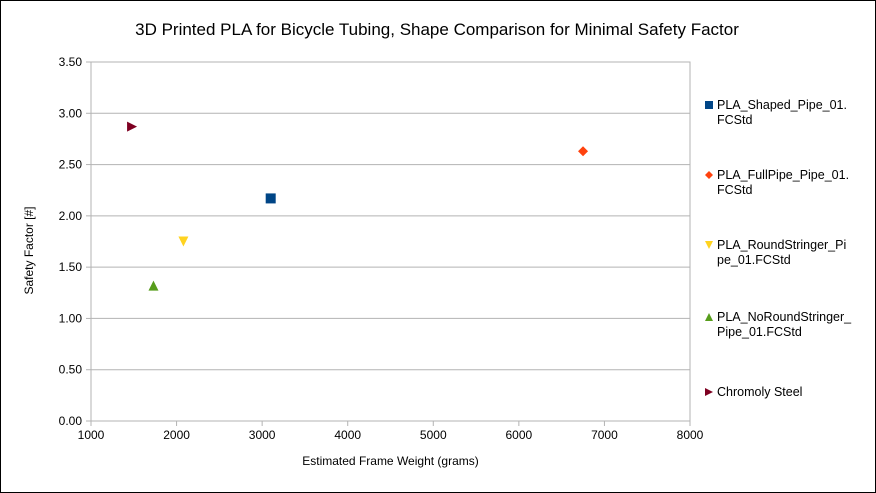 This screenshot has width=876, height=493. What do you see at coordinates (91, 435) in the screenshot?
I see `x-tick-label: 1000` at bounding box center [91, 435].